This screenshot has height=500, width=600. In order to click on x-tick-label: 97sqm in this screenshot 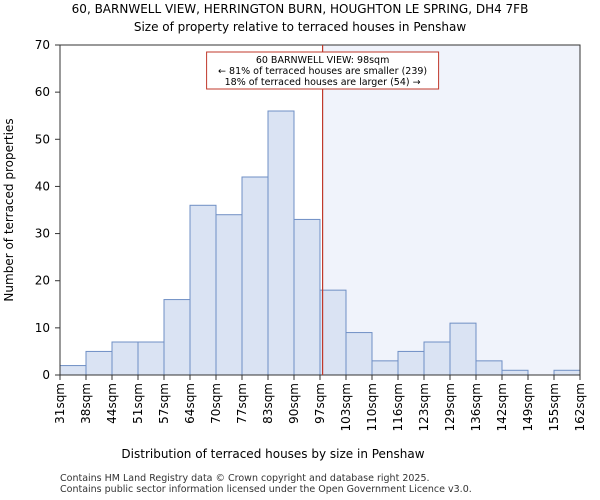, I will do `click(320, 403)`.